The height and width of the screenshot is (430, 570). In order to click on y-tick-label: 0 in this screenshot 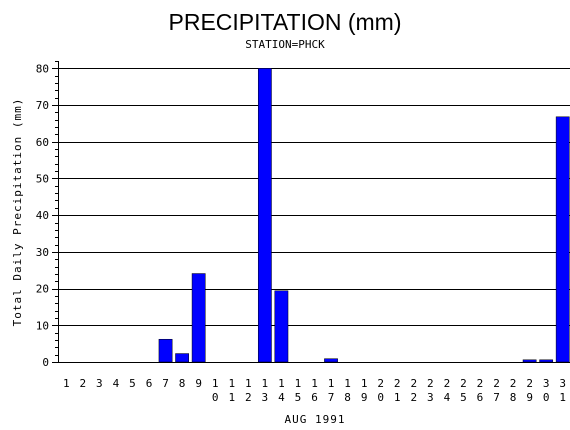, I will do `click(45, 362)`.